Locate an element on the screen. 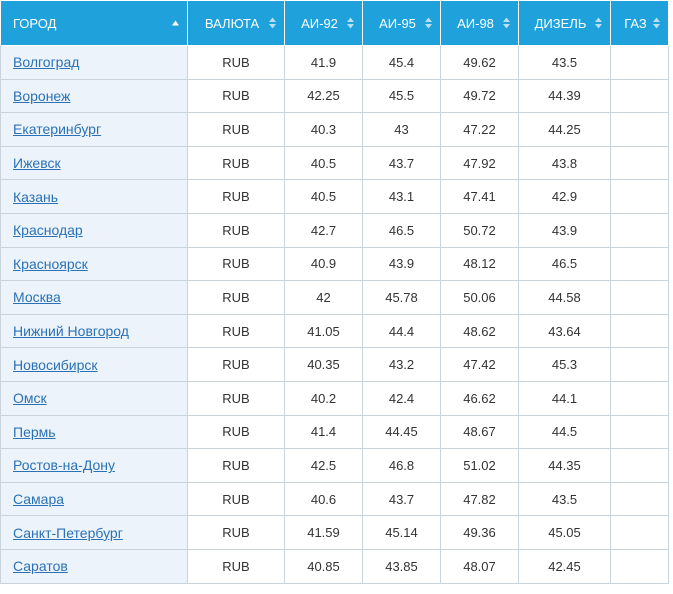 The width and height of the screenshot is (673, 594). cell-ai92: 41.9 is located at coordinates (323, 62).